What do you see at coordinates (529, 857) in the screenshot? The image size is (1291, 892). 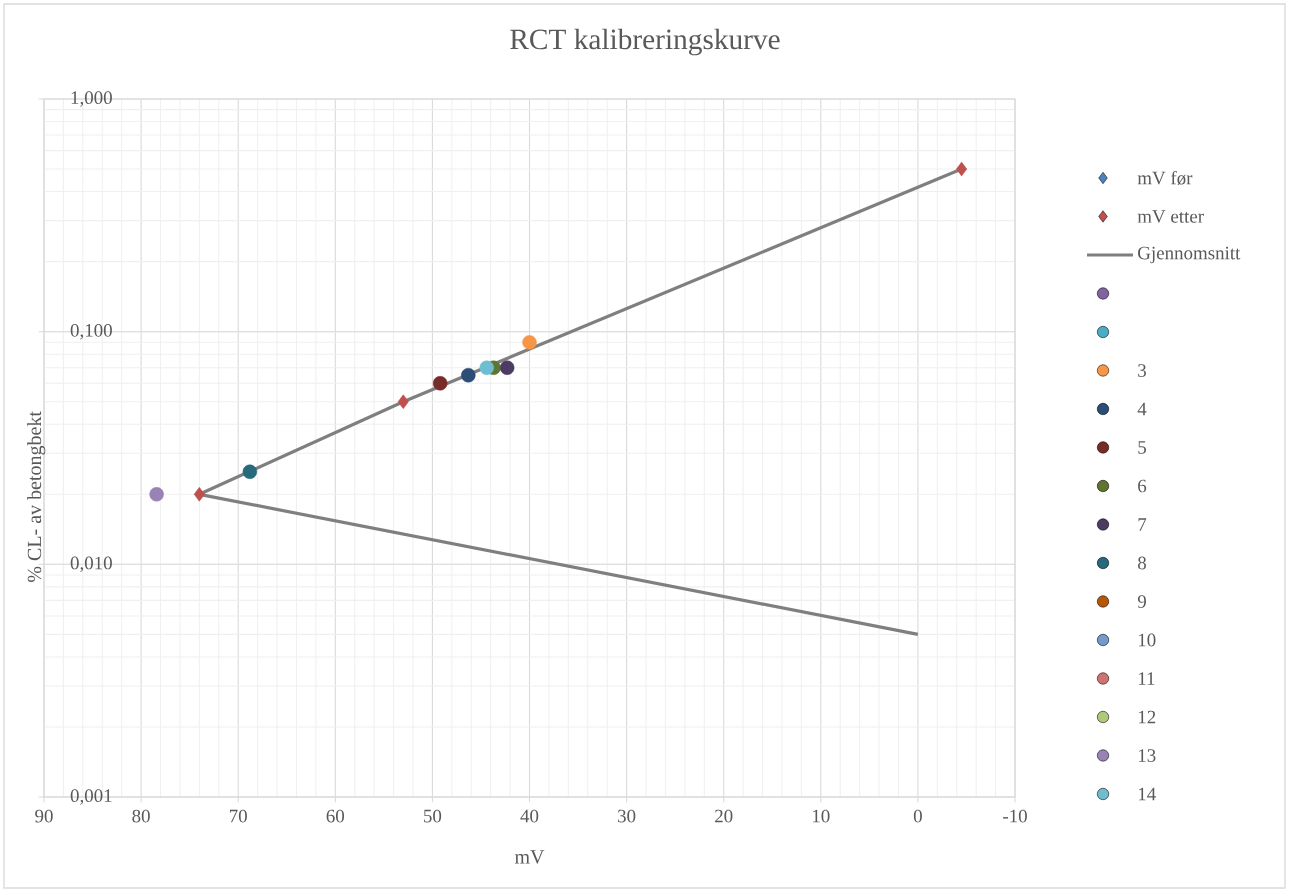 I see `x-axis-title: mV` at bounding box center [529, 857].